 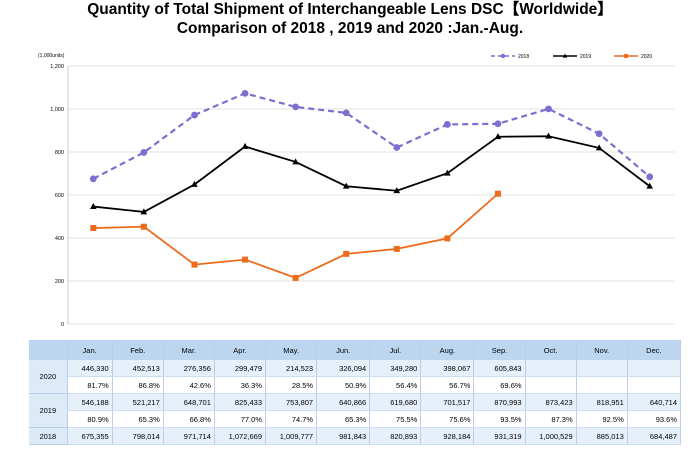 What do you see at coordinates (654, 436) in the screenshot?
I see `units-cell: 684,487` at bounding box center [654, 436].